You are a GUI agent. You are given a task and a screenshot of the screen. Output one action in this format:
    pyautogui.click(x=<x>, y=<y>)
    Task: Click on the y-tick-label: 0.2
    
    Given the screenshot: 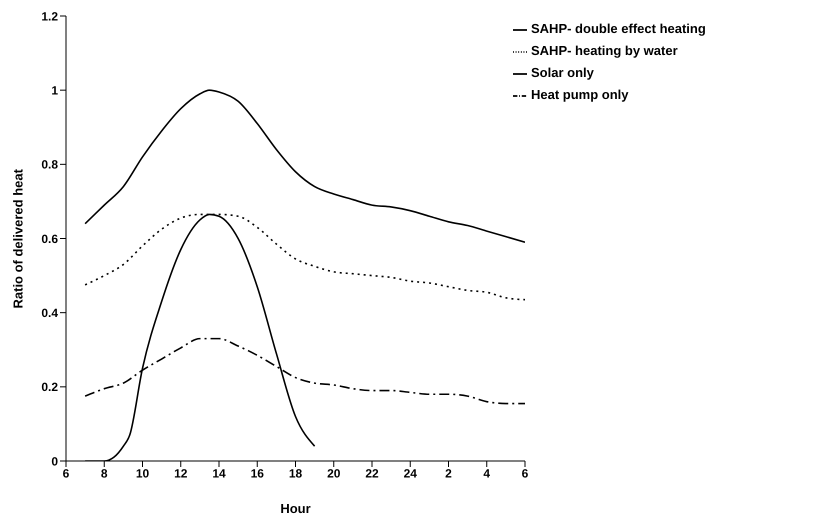 What is the action you would take?
    pyautogui.click(x=49, y=387)
    